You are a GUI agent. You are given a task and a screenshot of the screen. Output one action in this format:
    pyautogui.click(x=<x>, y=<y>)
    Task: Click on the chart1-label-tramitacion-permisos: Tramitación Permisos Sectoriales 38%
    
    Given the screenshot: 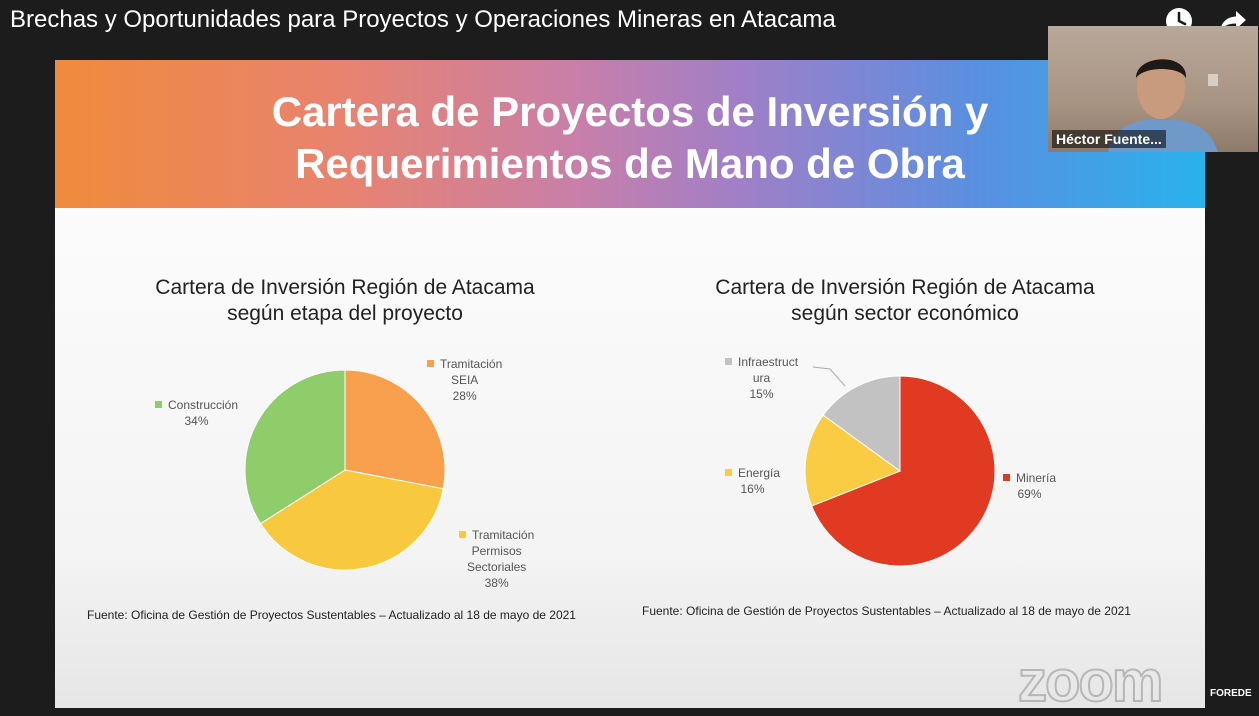 What is the action you would take?
    pyautogui.click(x=496, y=559)
    